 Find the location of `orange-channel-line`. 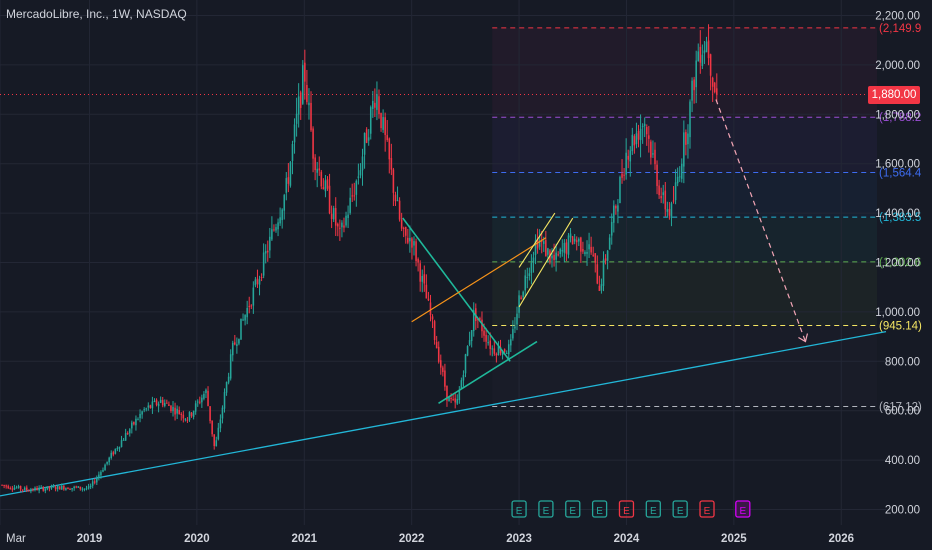

orange-channel-line is located at coordinates (479, 280).